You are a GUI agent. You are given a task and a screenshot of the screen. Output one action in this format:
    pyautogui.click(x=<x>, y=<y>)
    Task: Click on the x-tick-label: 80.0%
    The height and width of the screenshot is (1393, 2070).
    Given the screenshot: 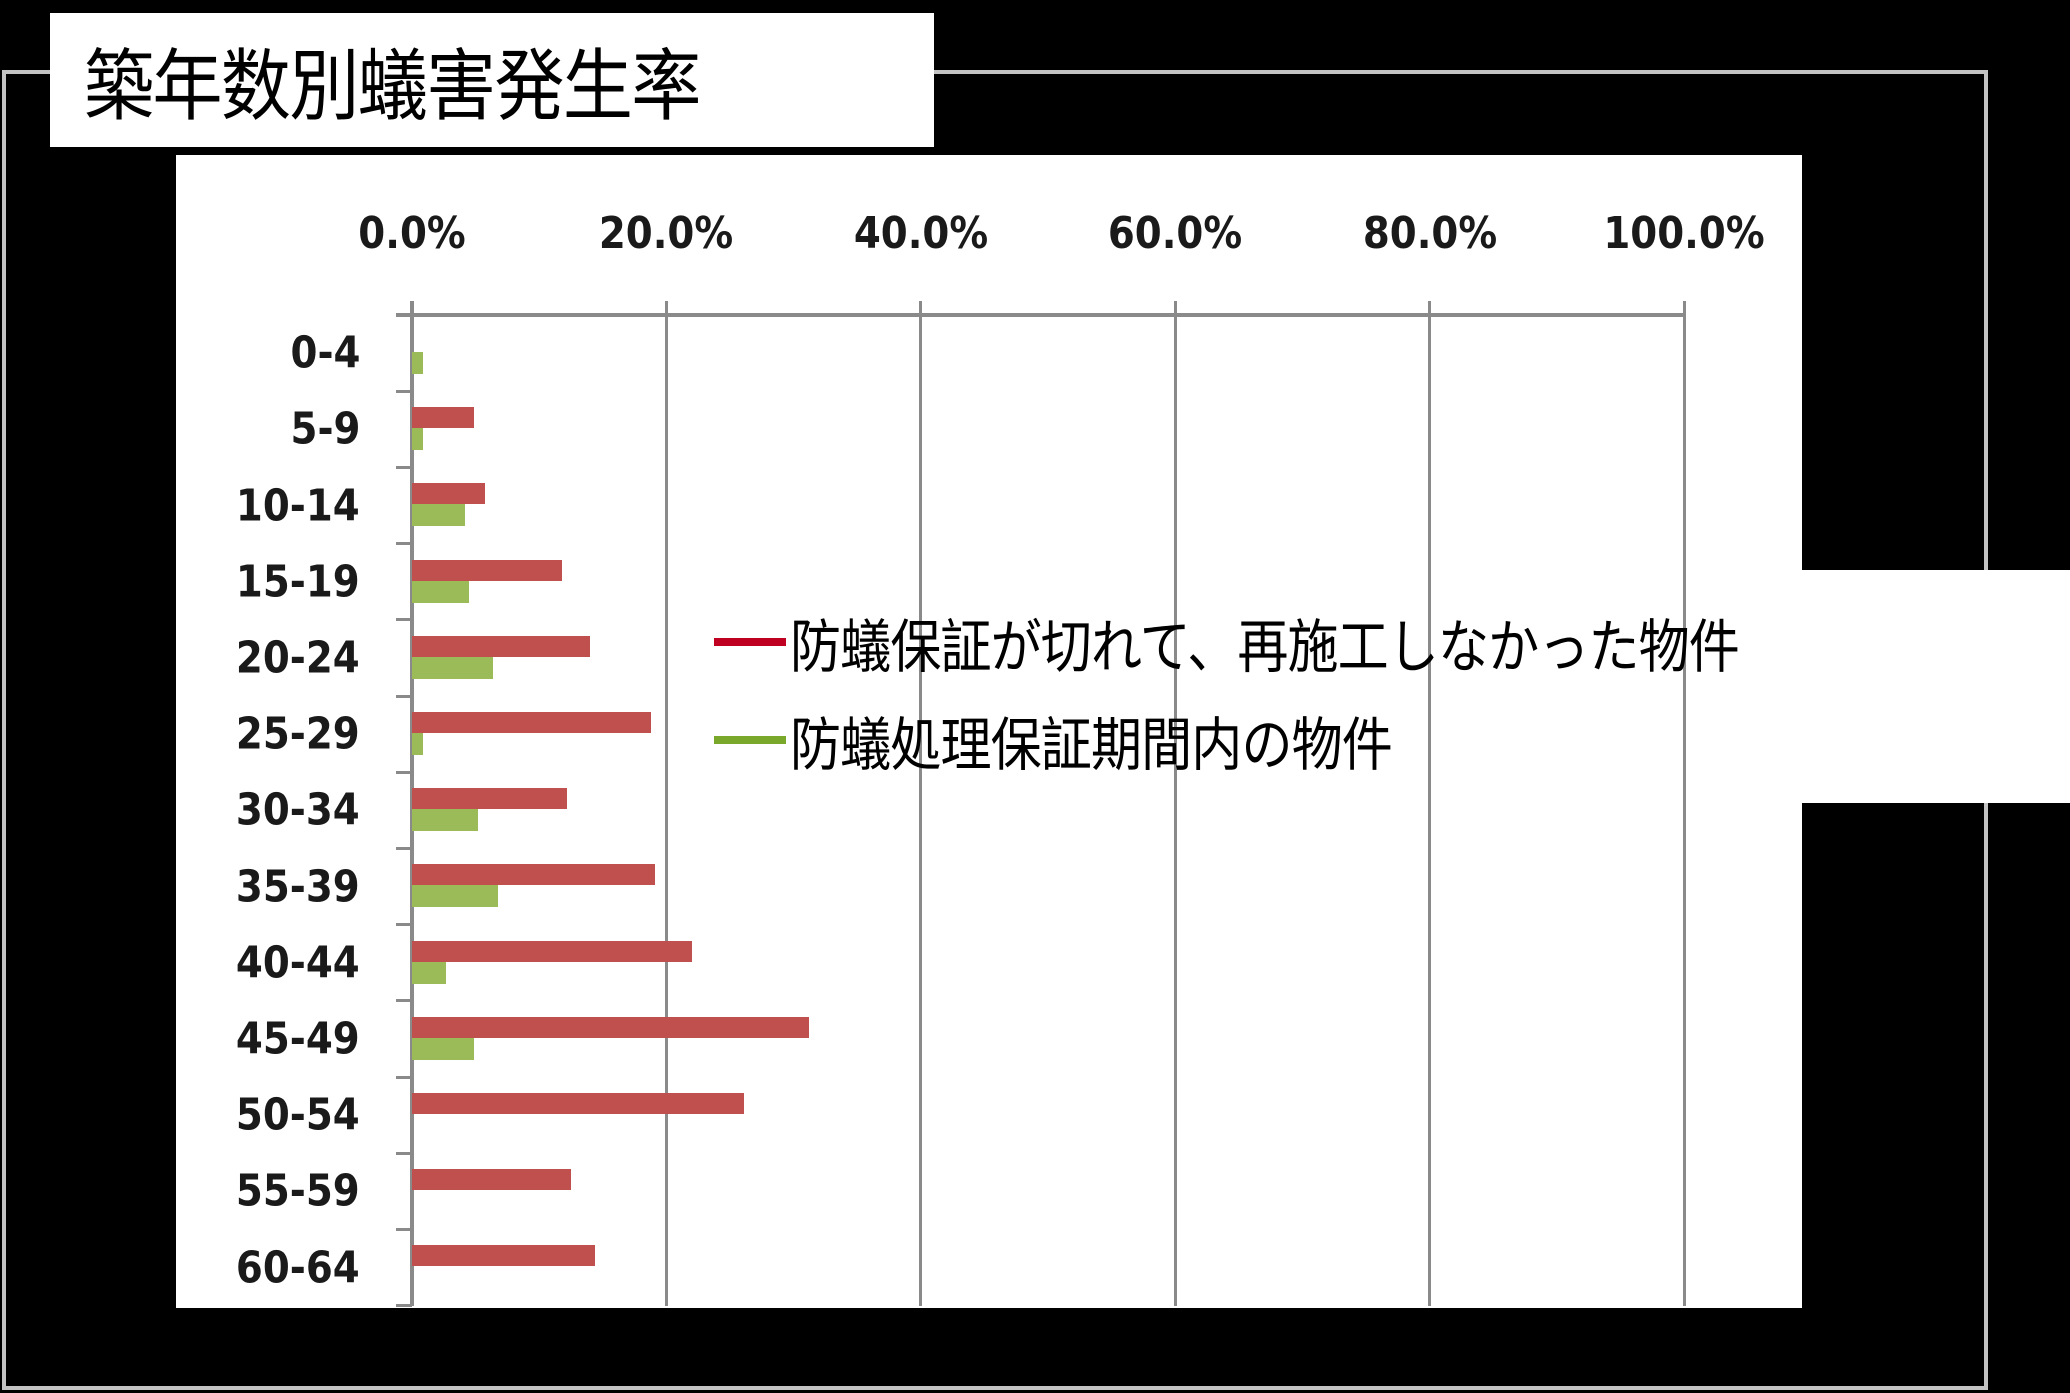 What is the action you would take?
    pyautogui.click(x=1429, y=233)
    